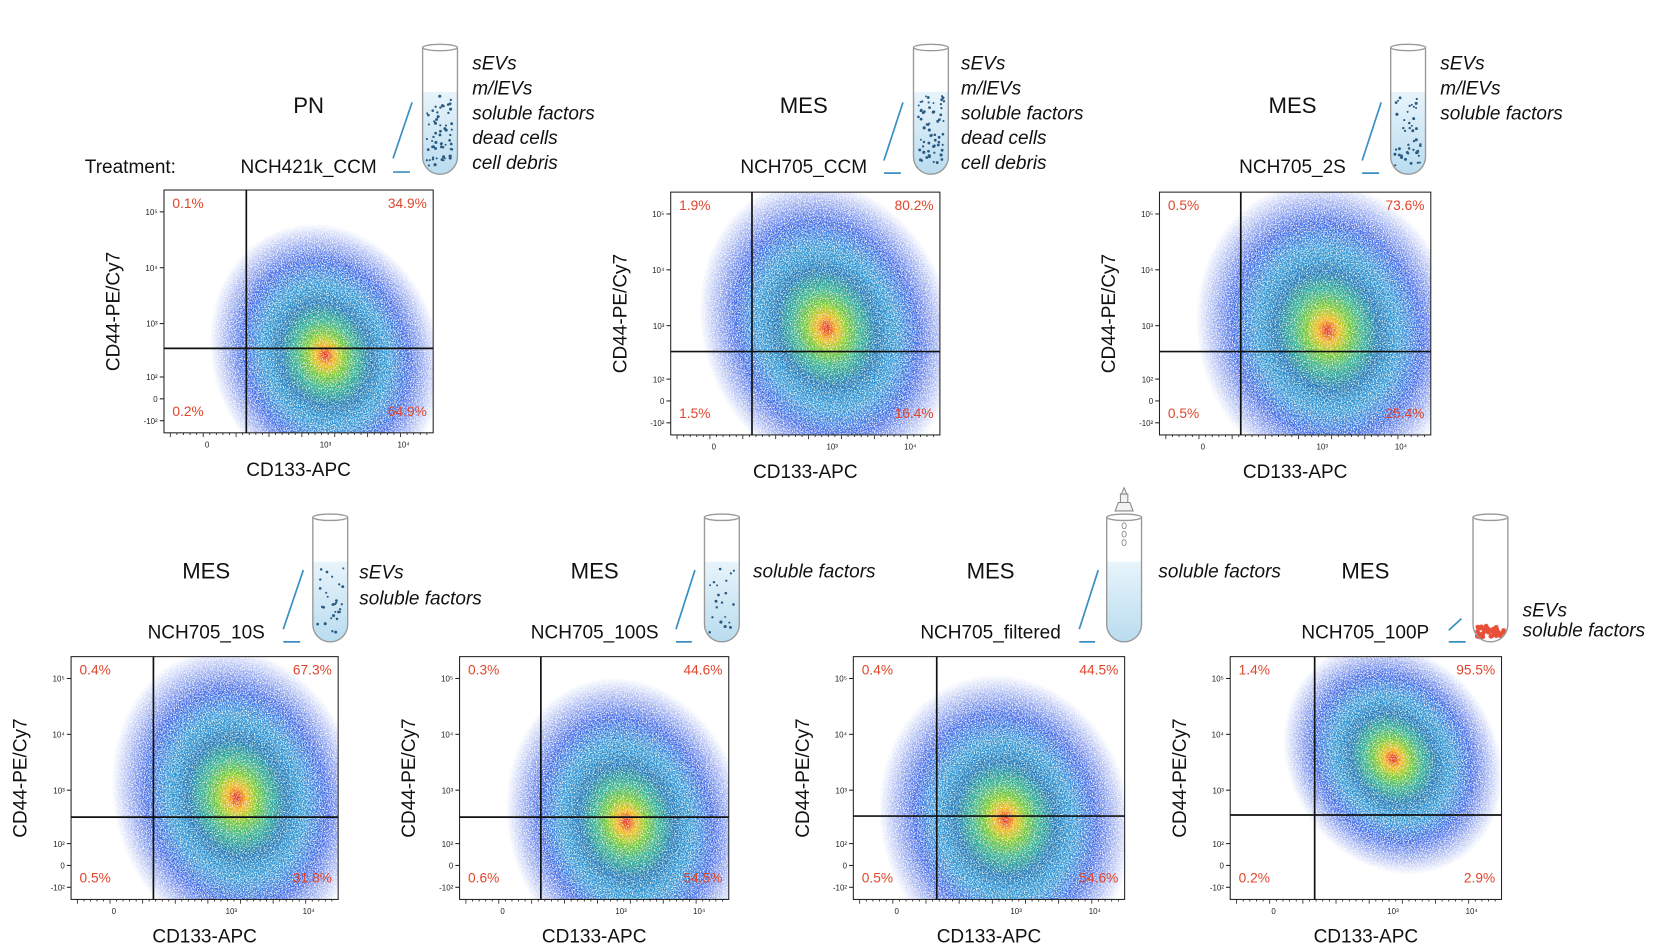 This screenshot has height=948, width=1656. What do you see at coordinates (207, 445) in the screenshot?
I see `x-tick-label: 0` at bounding box center [207, 445].